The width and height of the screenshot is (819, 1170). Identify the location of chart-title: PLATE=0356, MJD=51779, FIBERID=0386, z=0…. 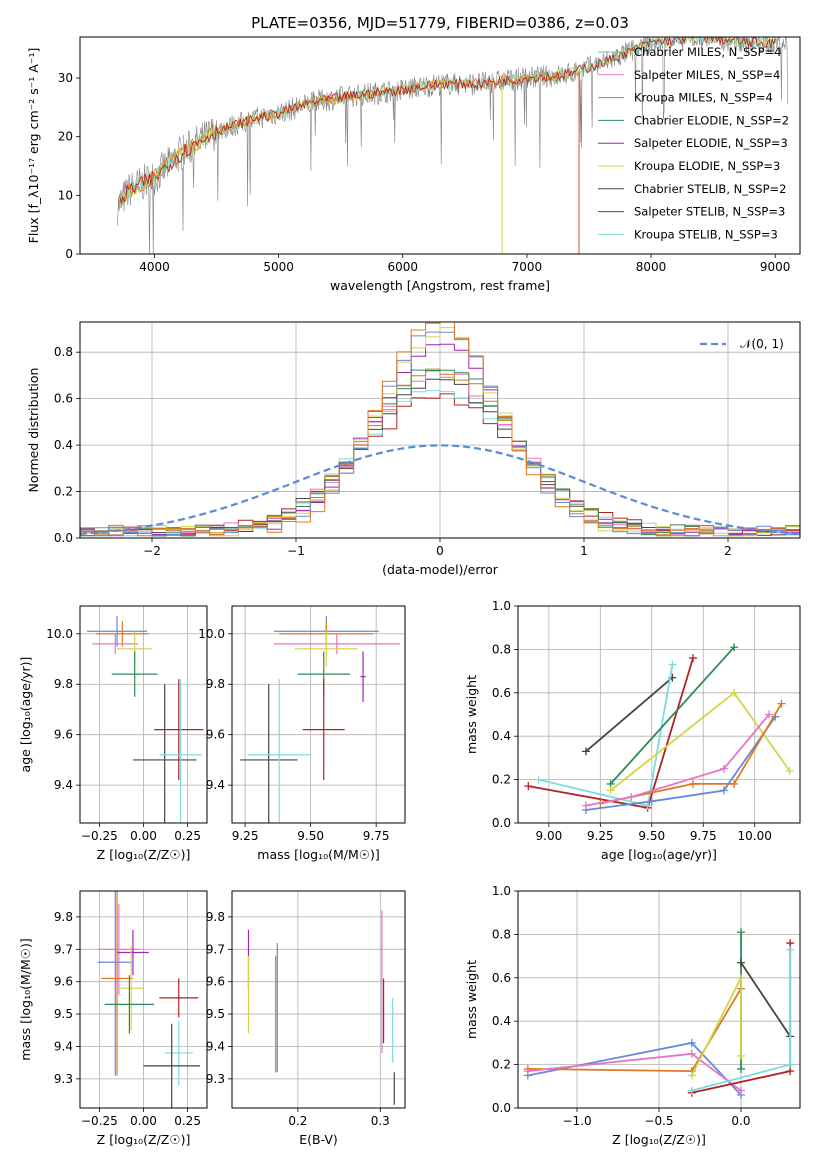
(440, 23).